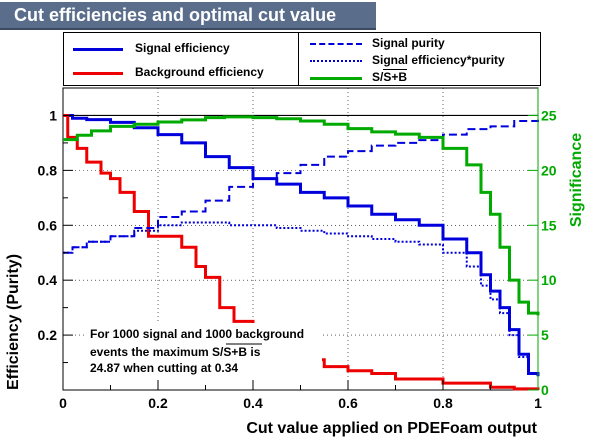 The height and width of the screenshot is (441, 596). What do you see at coordinates (549, 170) in the screenshot?
I see `y2-tick-label: 20` at bounding box center [549, 170].